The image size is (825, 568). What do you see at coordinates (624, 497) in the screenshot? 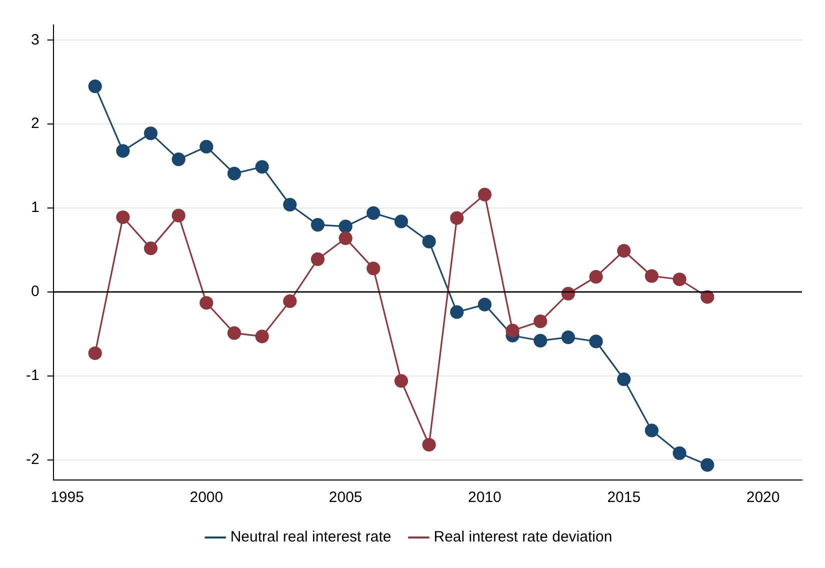
I see `x-tick-label: 2015` at bounding box center [624, 497].